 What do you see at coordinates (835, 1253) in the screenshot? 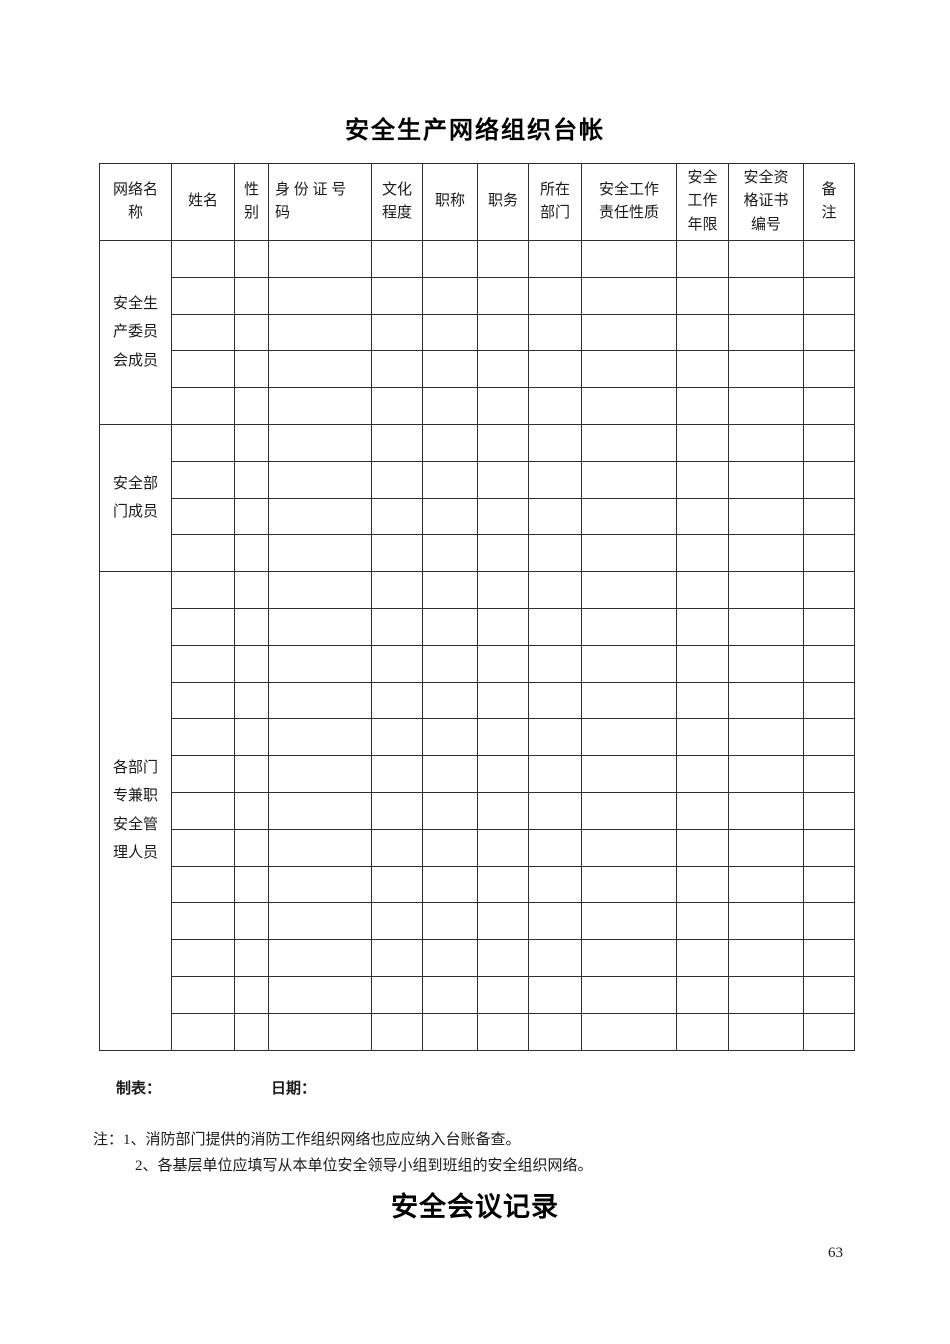
I see `page-number: 63` at bounding box center [835, 1253].